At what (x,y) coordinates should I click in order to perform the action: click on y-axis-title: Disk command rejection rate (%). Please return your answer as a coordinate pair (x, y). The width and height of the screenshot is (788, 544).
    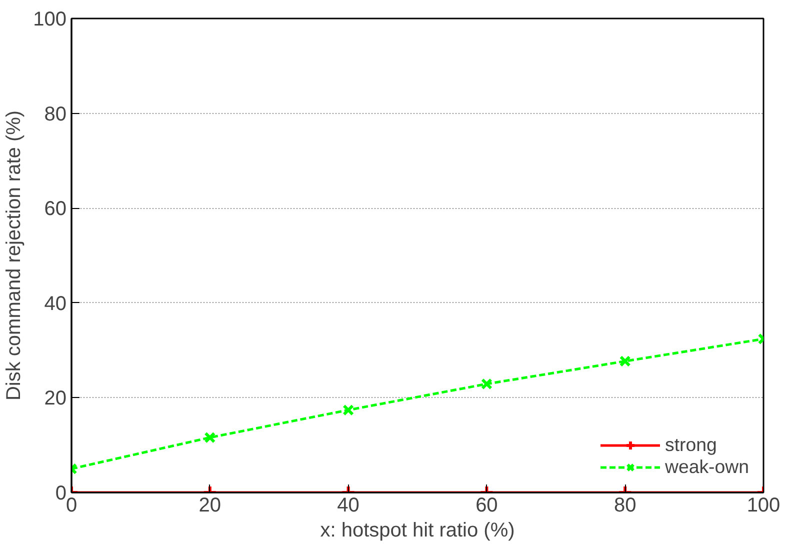
    Looking at the image, I should click on (14, 255).